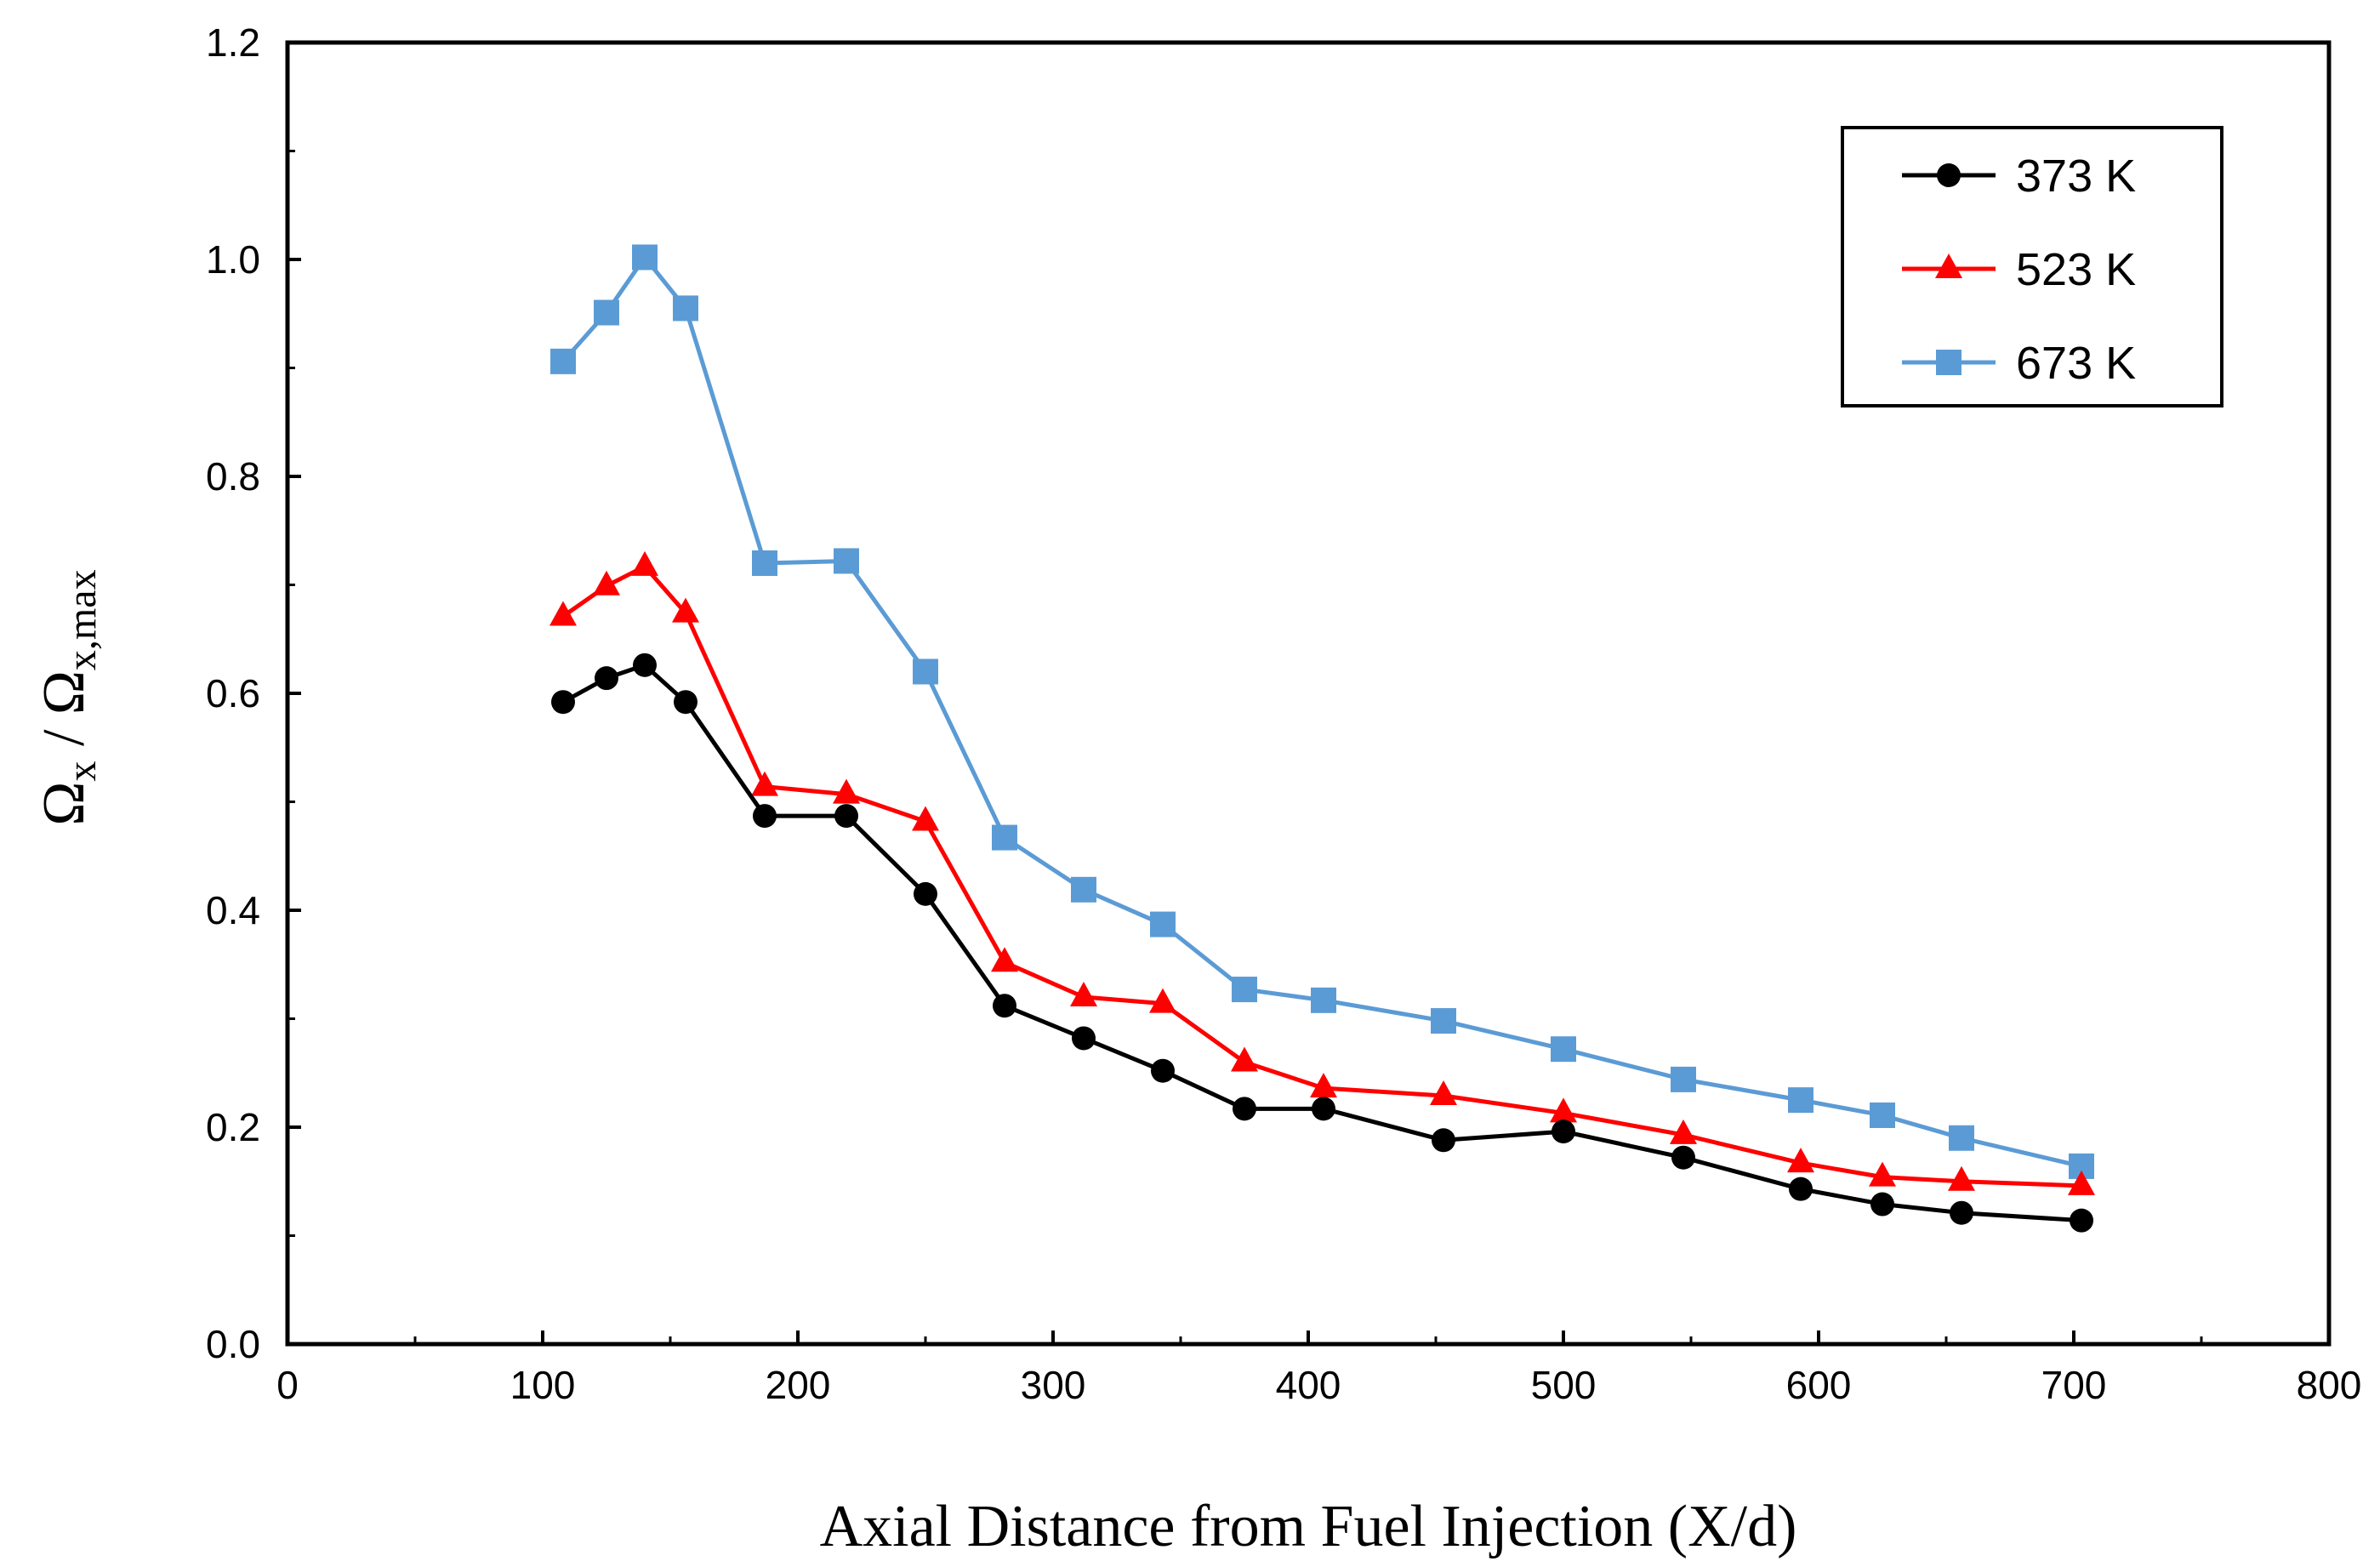 Image resolution: width=2380 pixels, height=1567 pixels. What do you see at coordinates (1308, 1385) in the screenshot?
I see `x-tick-label: 400` at bounding box center [1308, 1385].